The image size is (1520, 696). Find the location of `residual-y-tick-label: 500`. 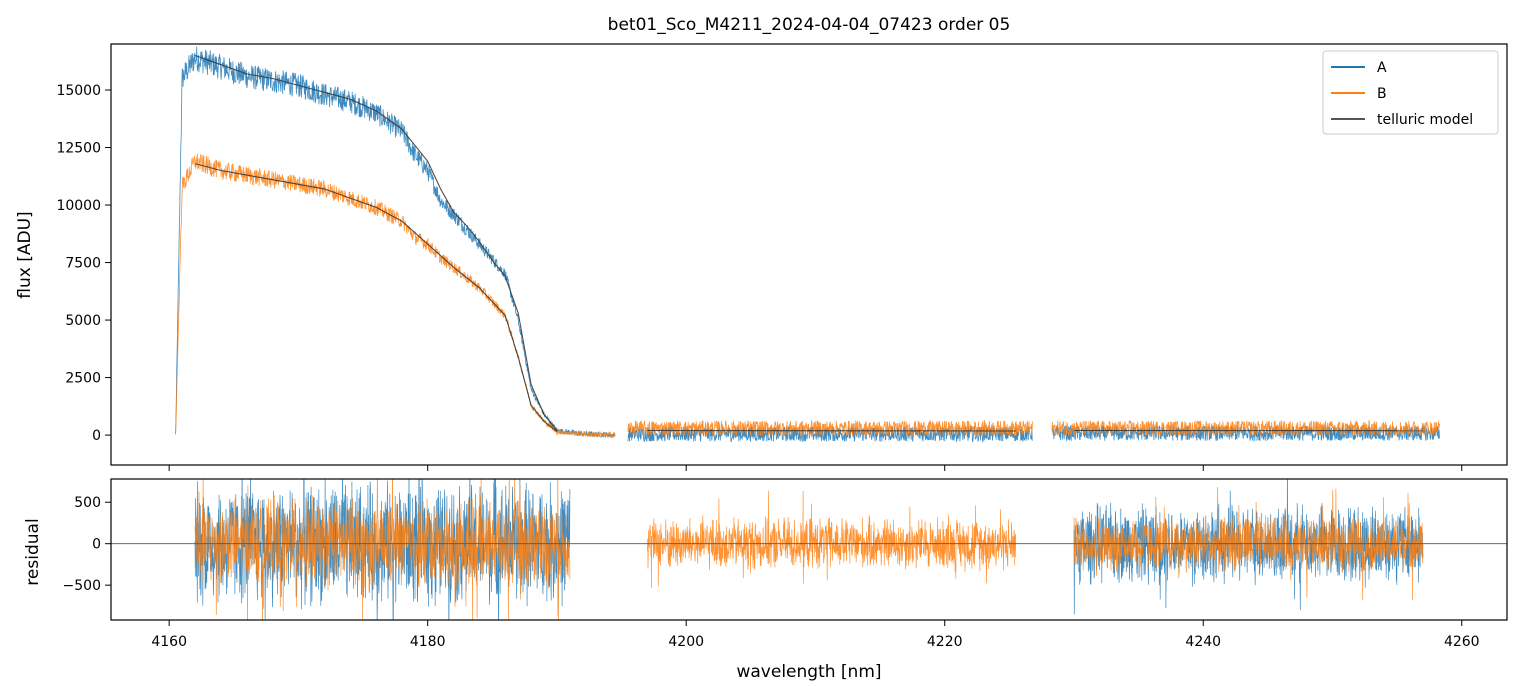

residual-y-tick-label: 500 is located at coordinates (87, 503).